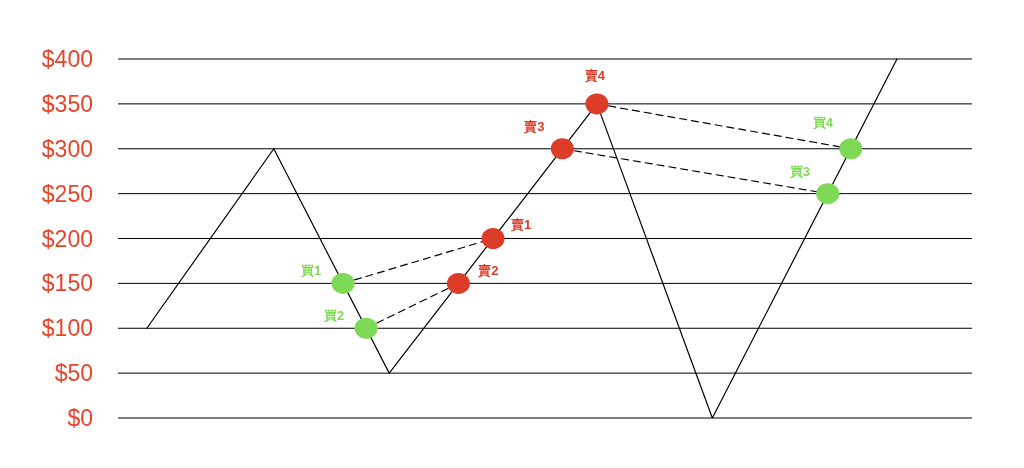 The image size is (1024, 468). I want to click on y-tick-label: $0, so click(80, 418).